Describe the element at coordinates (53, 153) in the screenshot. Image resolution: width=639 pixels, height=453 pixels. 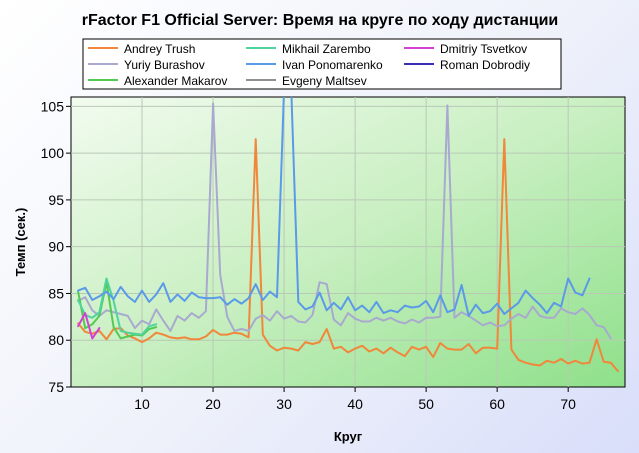
I see `y-tick-label: 100` at that location.